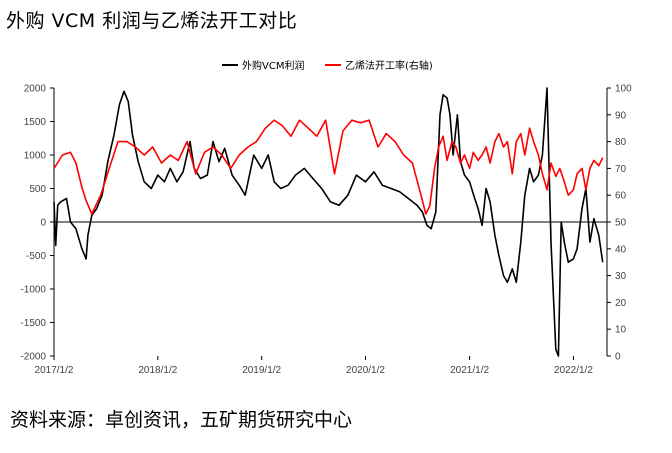 The width and height of the screenshot is (672, 453). What do you see at coordinates (621, 223) in the screenshot?
I see `right-axis-tick-label: 50` at bounding box center [621, 223].